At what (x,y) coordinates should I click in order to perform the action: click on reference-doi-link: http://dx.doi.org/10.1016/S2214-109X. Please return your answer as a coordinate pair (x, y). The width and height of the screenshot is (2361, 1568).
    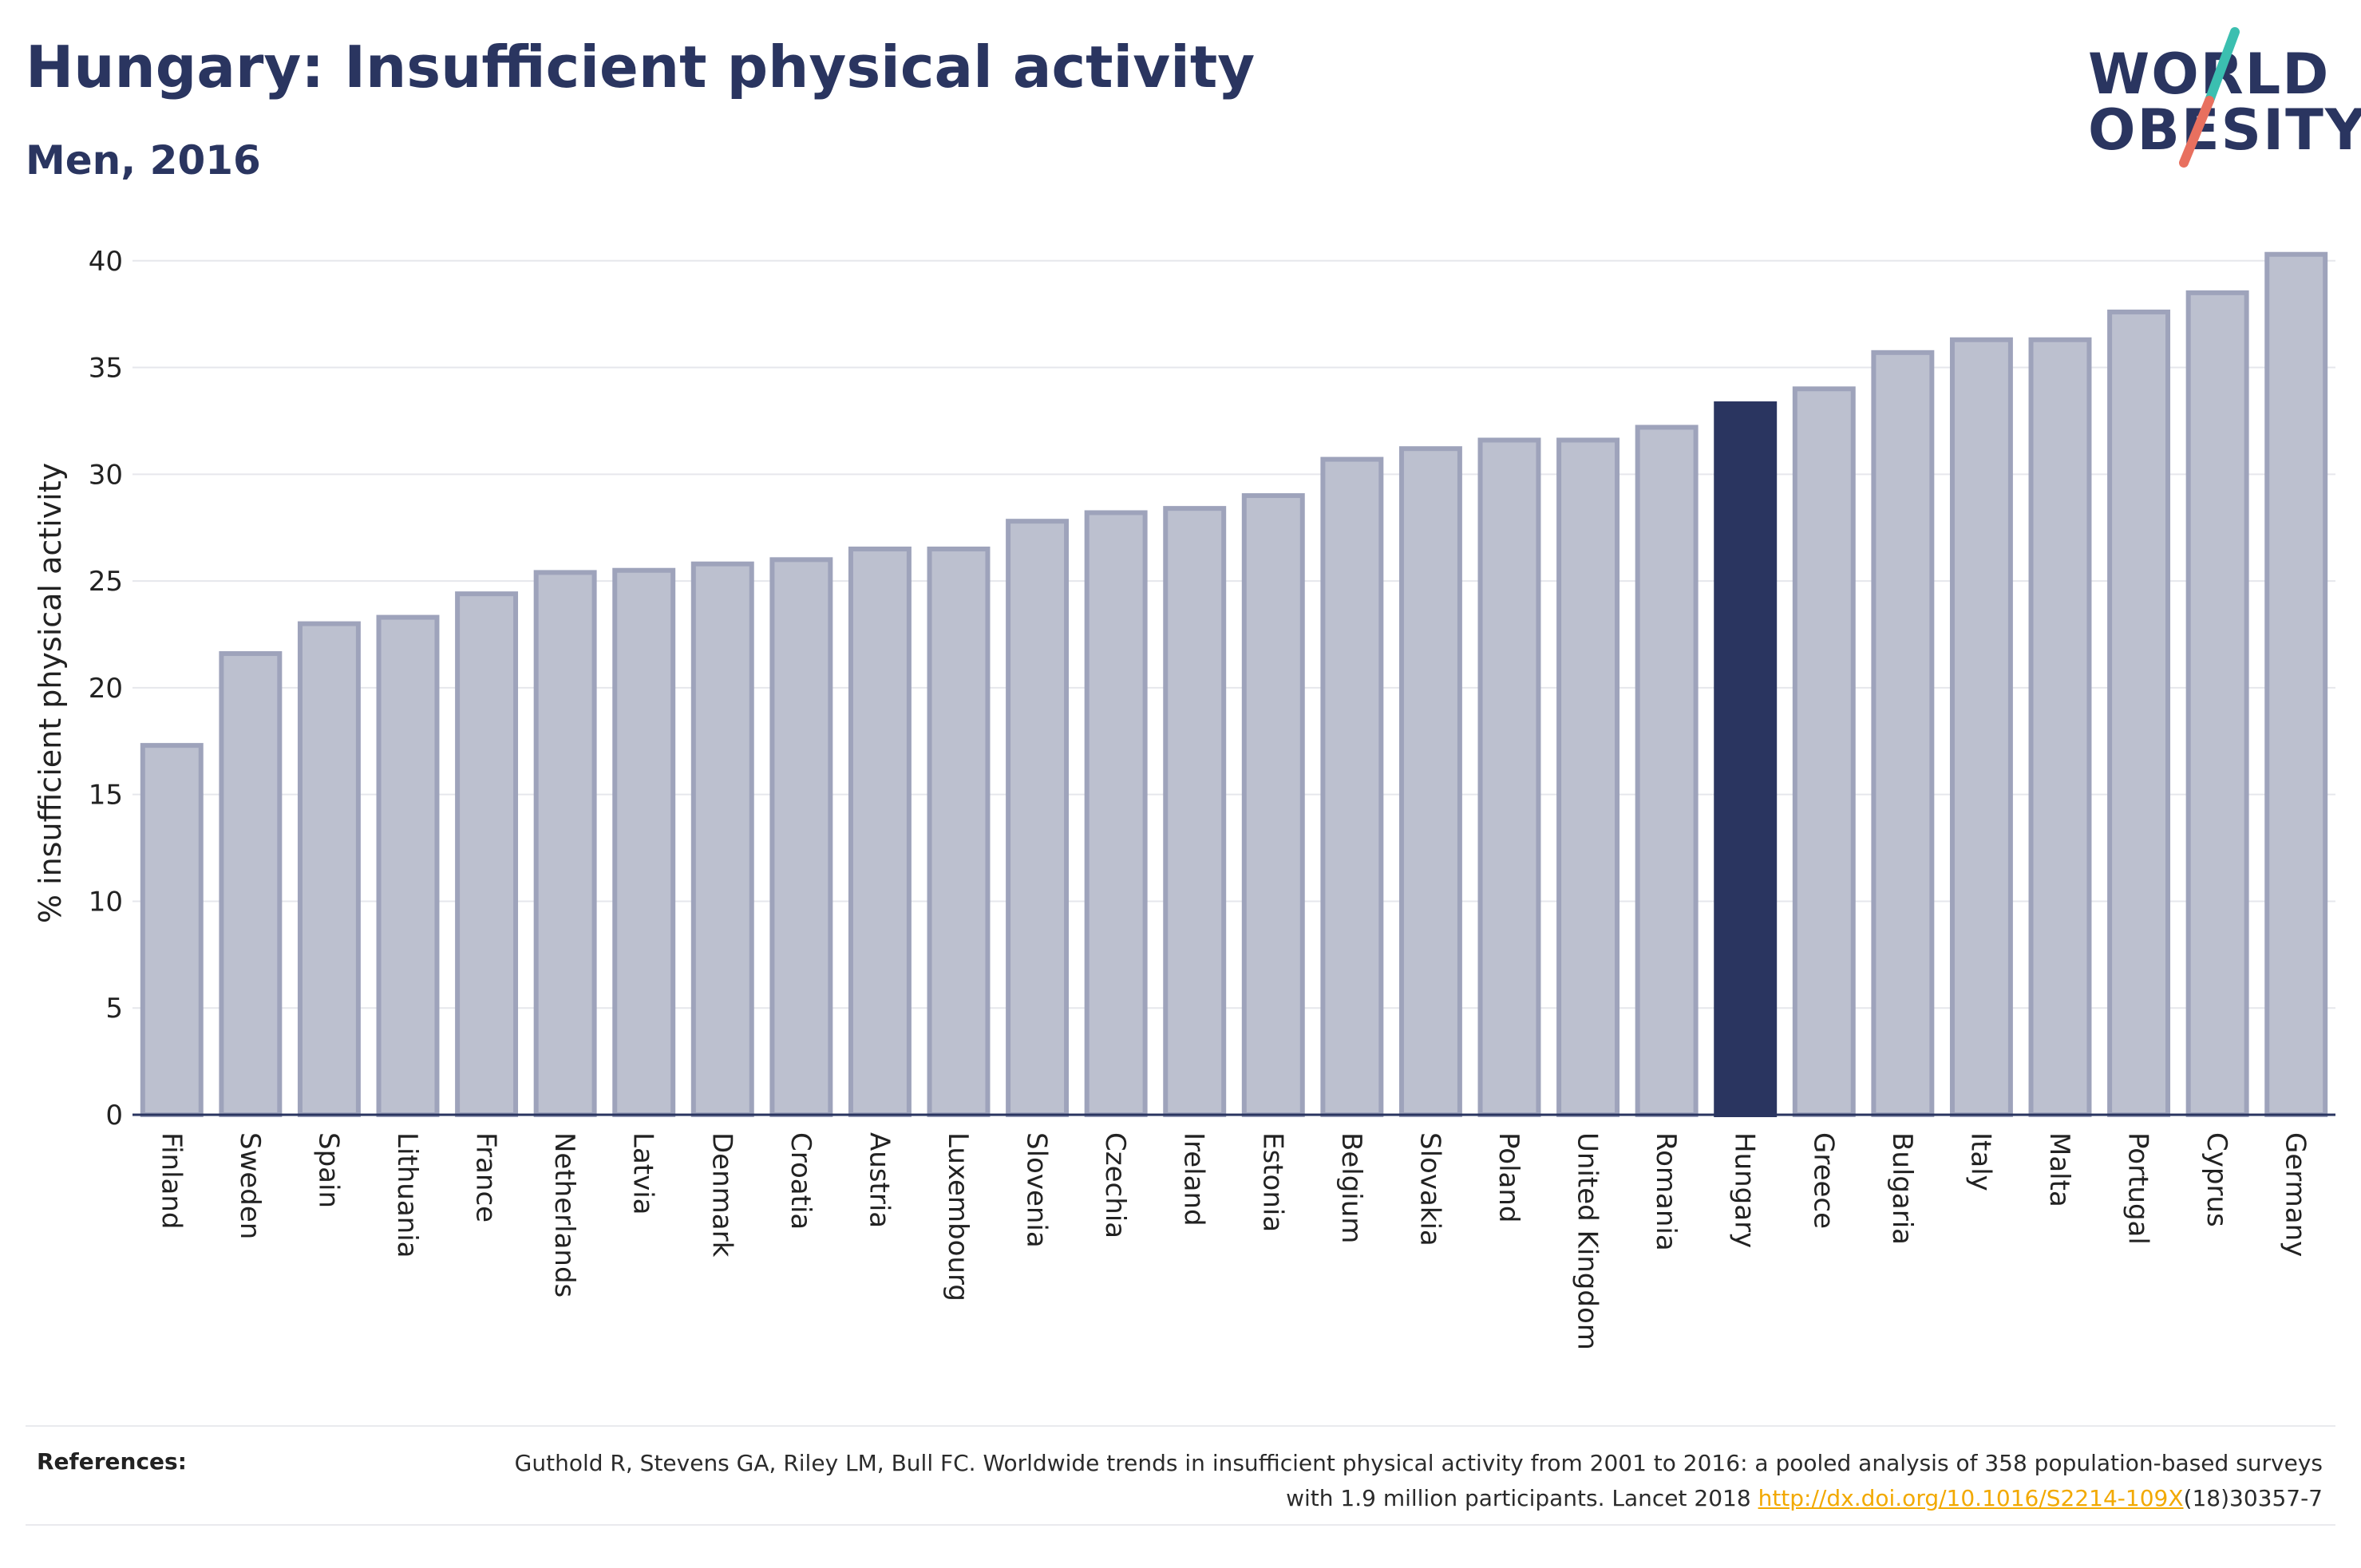
    Looking at the image, I should click on (1971, 1498).